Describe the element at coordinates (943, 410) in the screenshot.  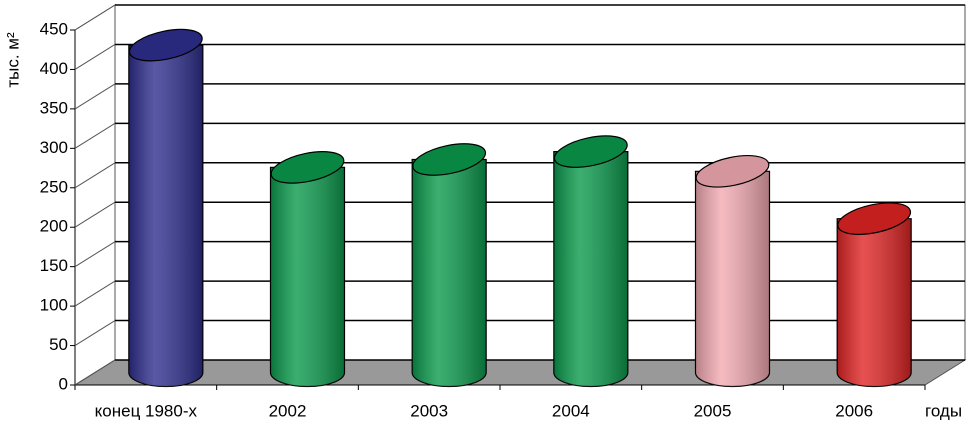
I see `x-axis-title: годы` at that location.